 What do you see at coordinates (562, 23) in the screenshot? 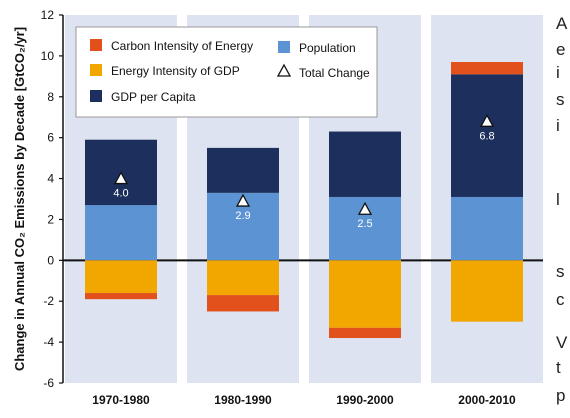
I see `clipped-char: A` at bounding box center [562, 23].